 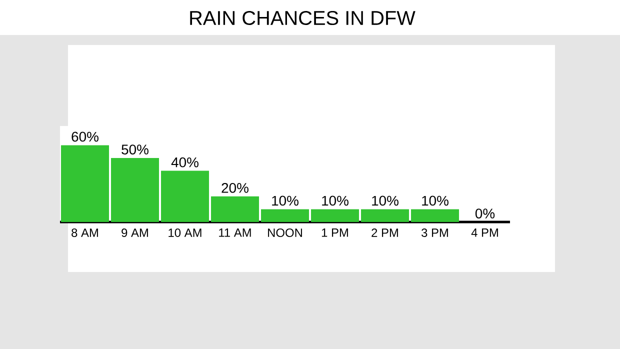 I want to click on x-tick-label: 1 PM, so click(x=335, y=232).